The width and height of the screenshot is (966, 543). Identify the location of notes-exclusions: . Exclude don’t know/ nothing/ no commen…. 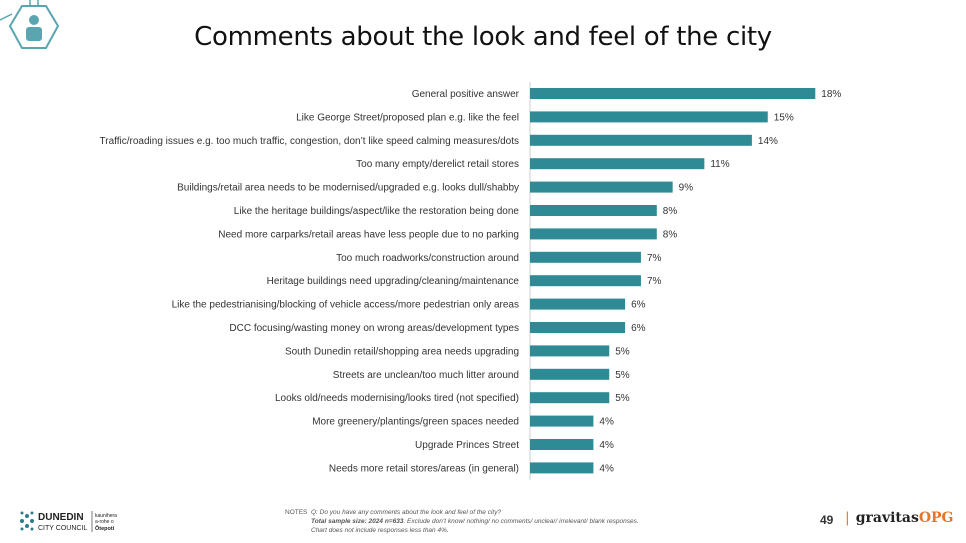
(521, 521).